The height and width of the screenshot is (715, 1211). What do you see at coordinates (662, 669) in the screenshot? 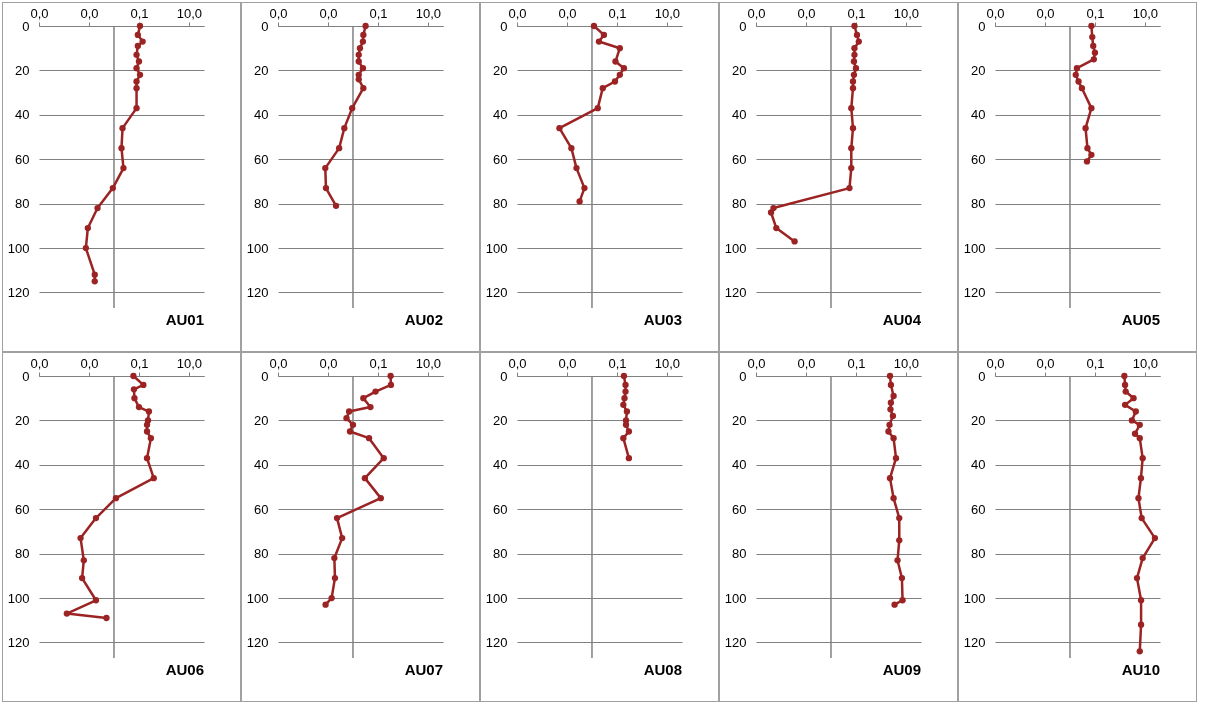
I see `text: AU08` at bounding box center [662, 669].